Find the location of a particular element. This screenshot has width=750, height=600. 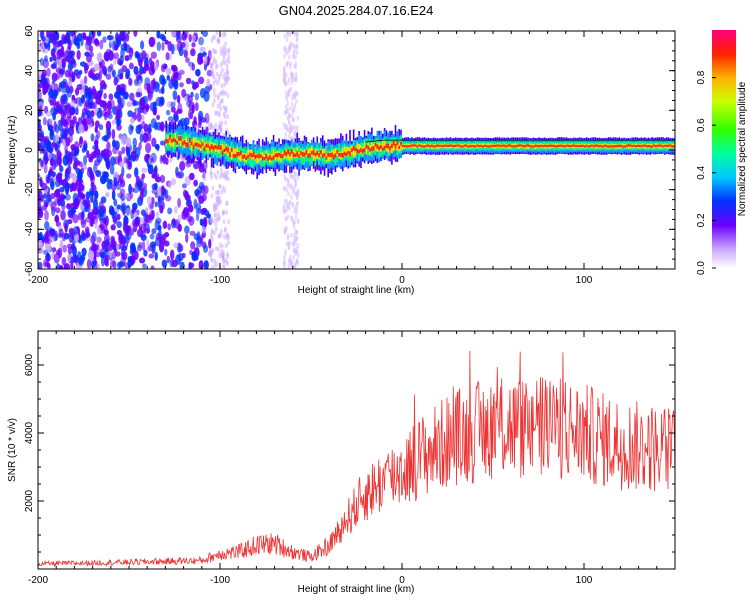

spectrogram-xlabel: Height of straight line (km) is located at coordinates (356, 290).